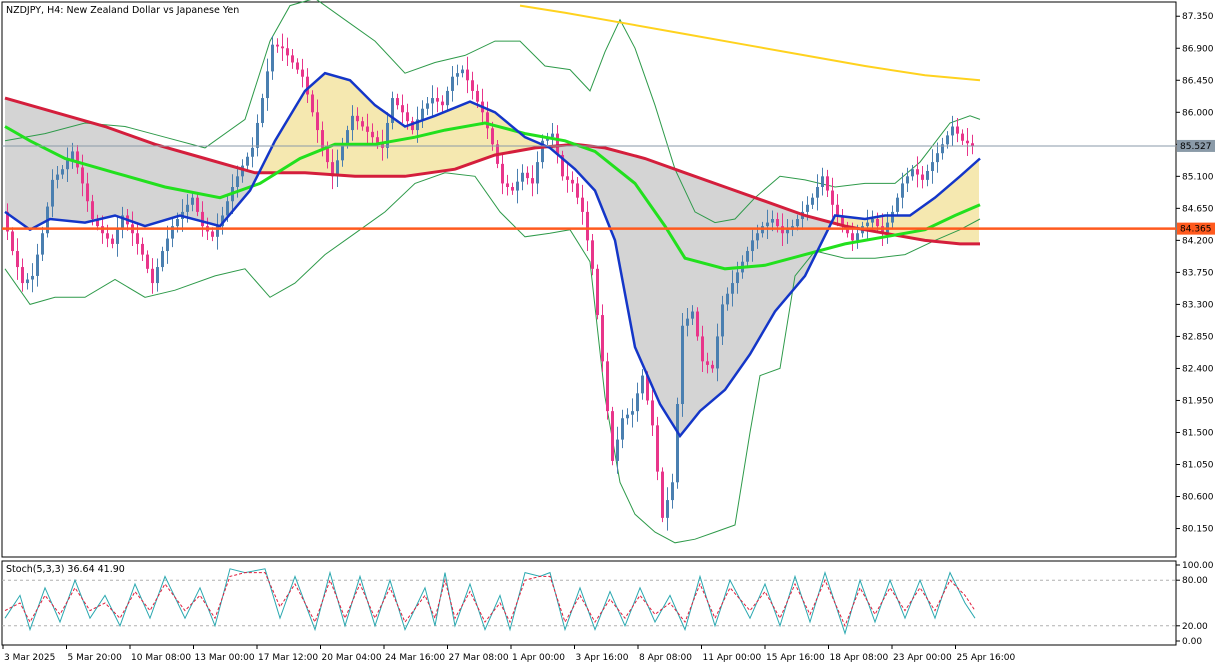  I want to click on x-tick-label: 8 Apr 08:00, so click(665, 658).